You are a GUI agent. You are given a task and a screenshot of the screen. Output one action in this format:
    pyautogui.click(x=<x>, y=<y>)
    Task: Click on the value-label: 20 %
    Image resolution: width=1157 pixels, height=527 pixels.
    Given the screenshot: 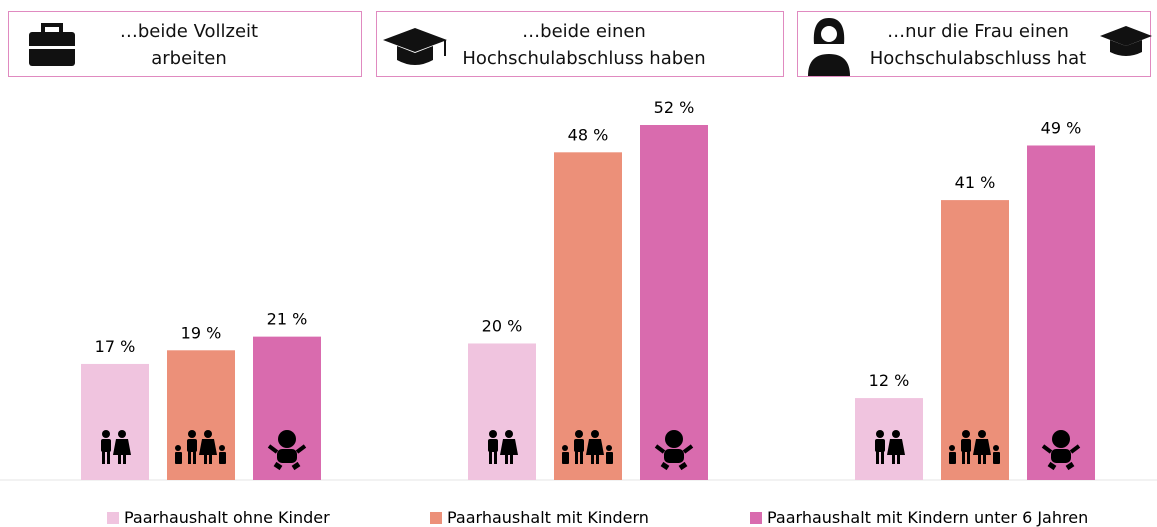 What is the action you would take?
    pyautogui.click(x=502, y=325)
    